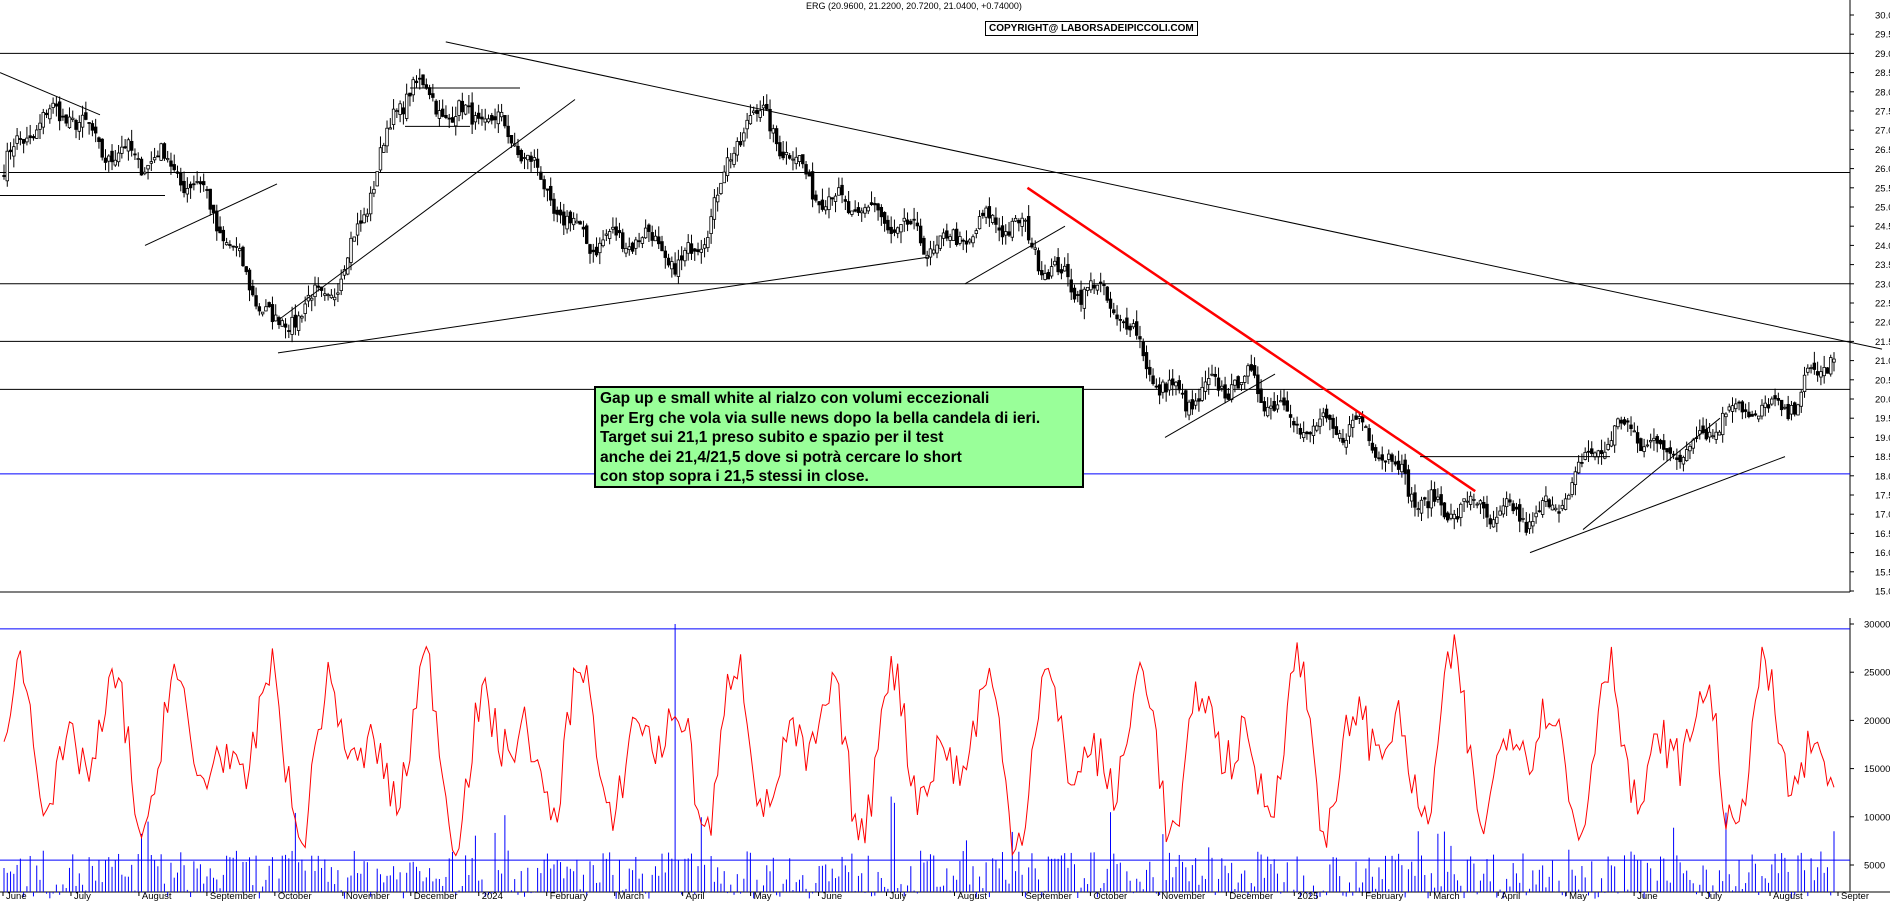 This screenshot has width=1890, height=902. I want to click on price-tick-label: 21.5, so click(1882, 342).